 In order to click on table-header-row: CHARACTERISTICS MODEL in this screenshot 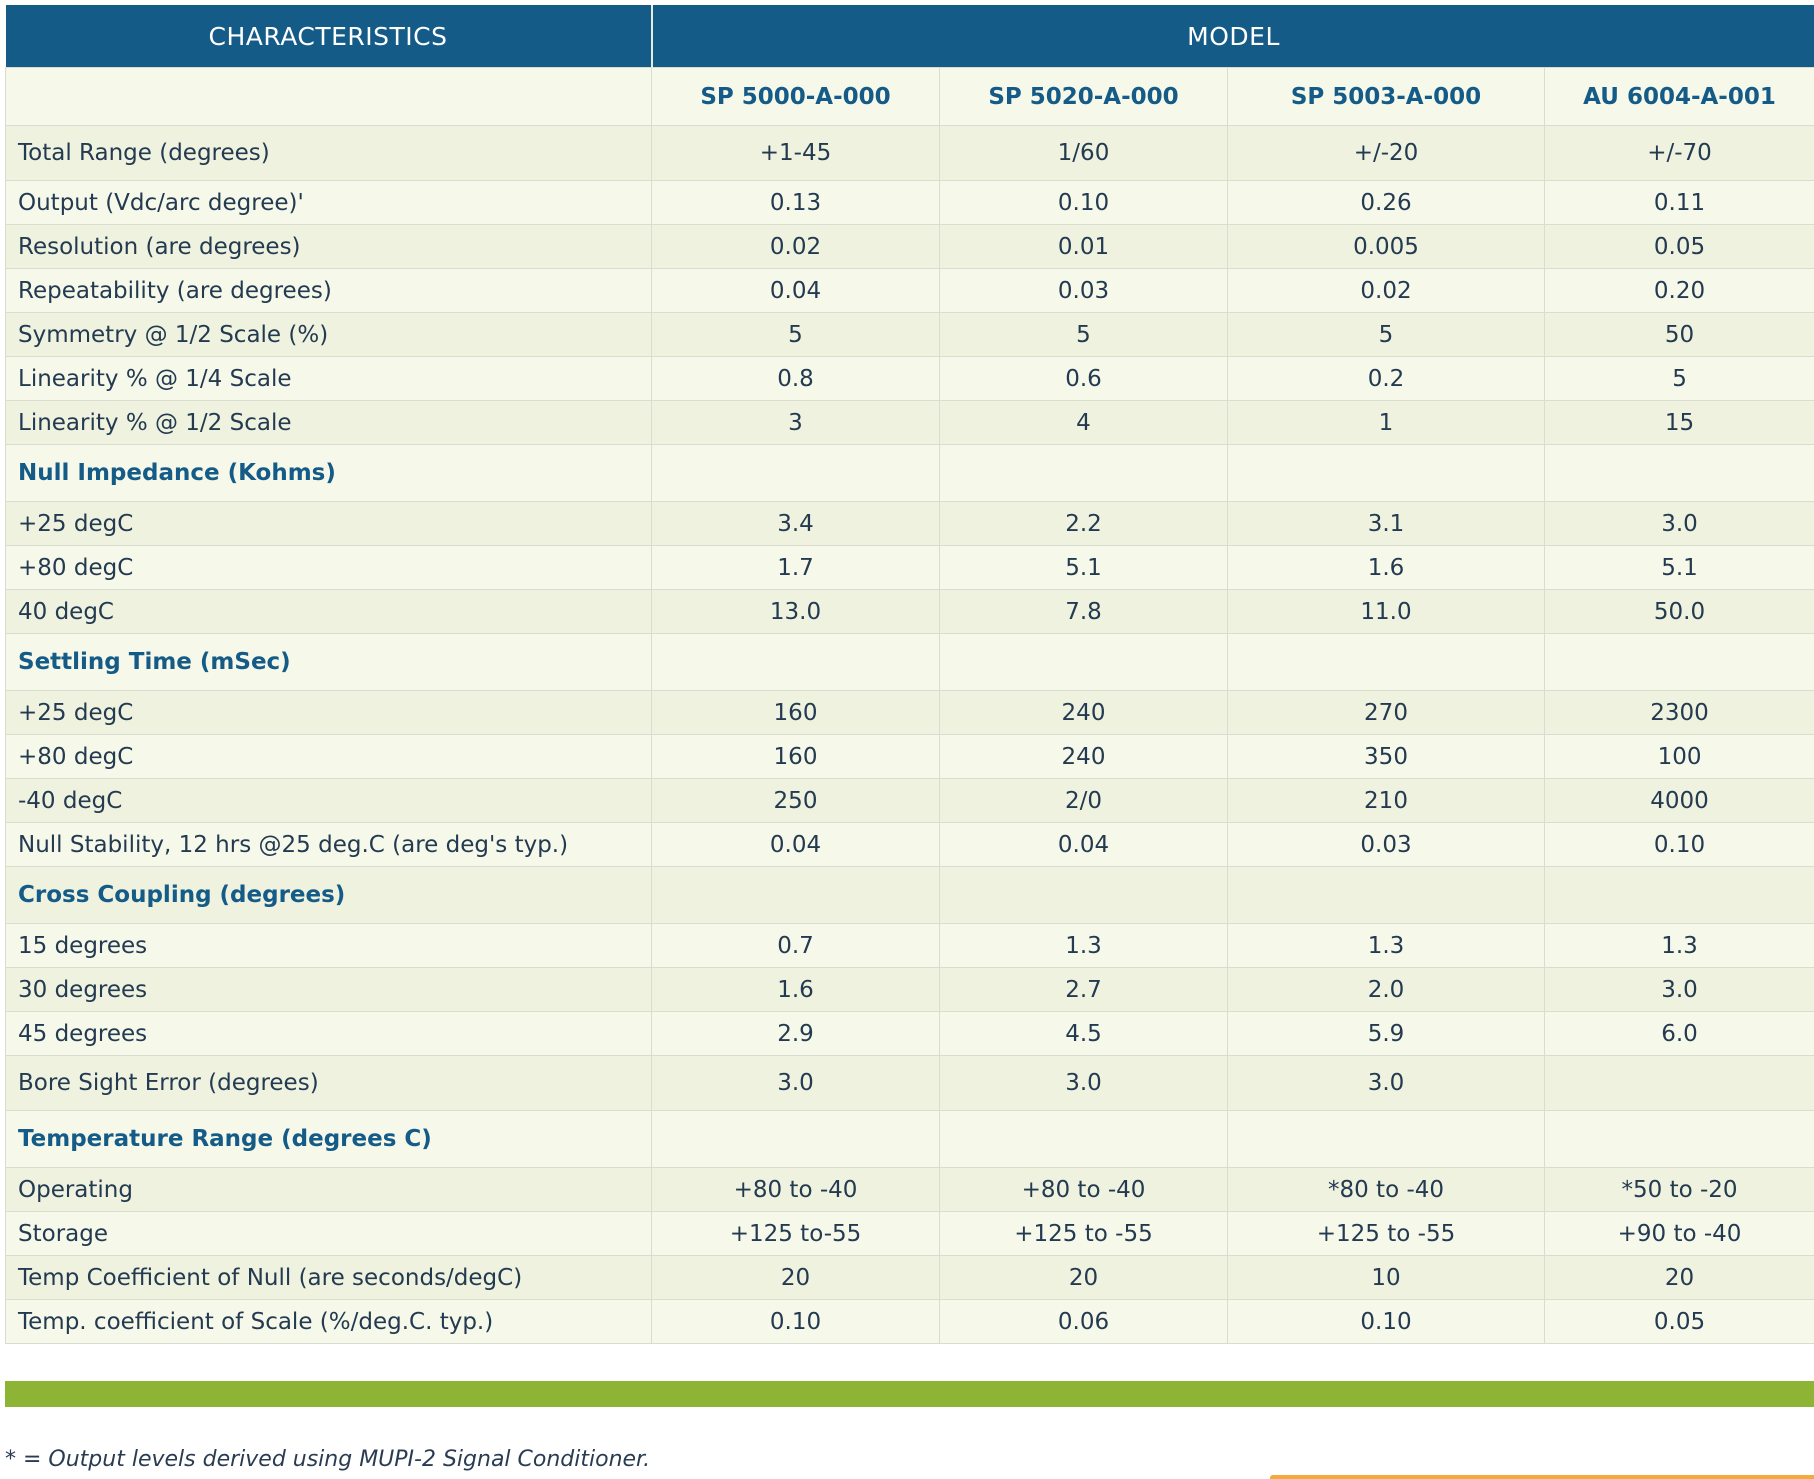, I will do `click(909, 36)`.